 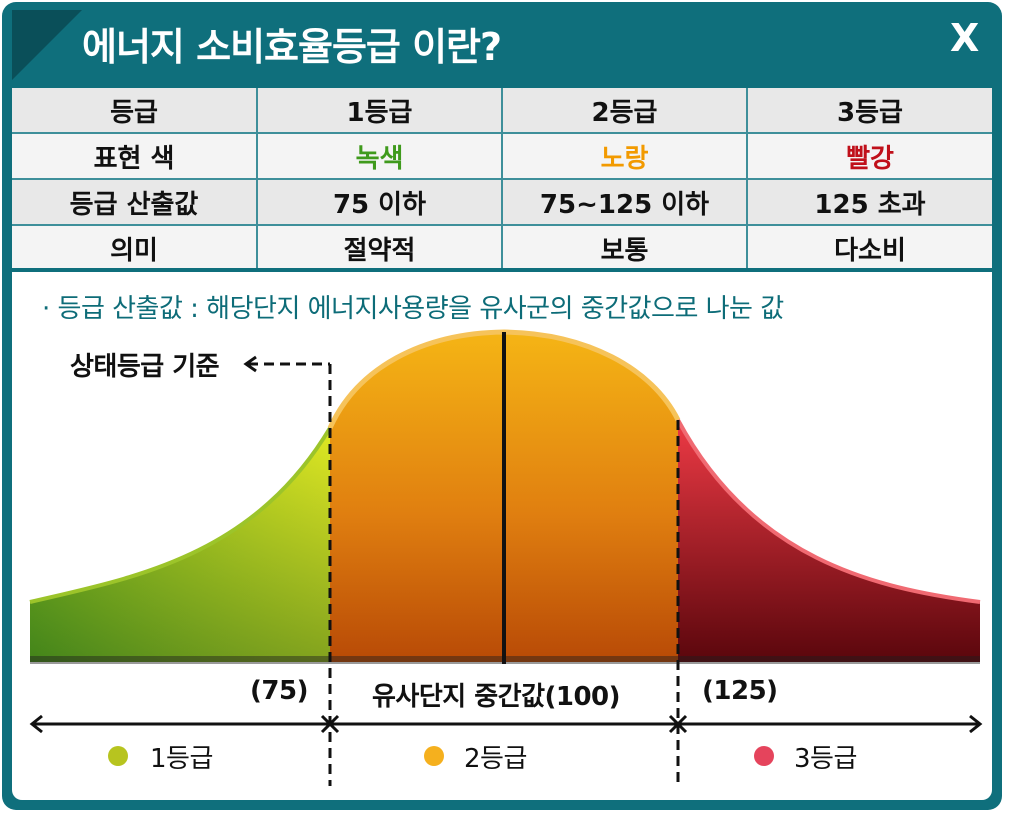 I want to click on table-row: 표현 색 녹색 노랑 빨강, so click(x=502, y=156).